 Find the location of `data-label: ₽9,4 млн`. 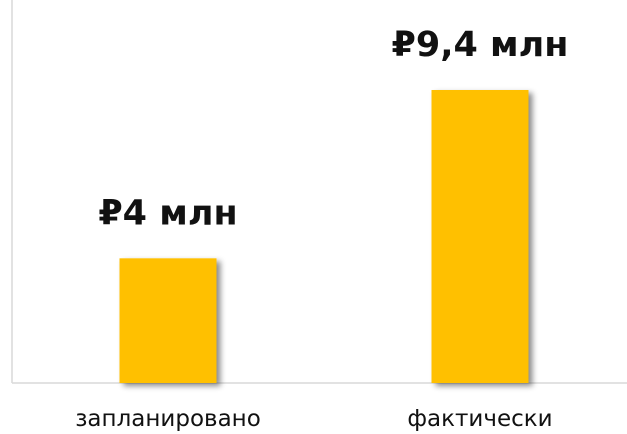

data-label: ₽9,4 млн is located at coordinates (480, 45).